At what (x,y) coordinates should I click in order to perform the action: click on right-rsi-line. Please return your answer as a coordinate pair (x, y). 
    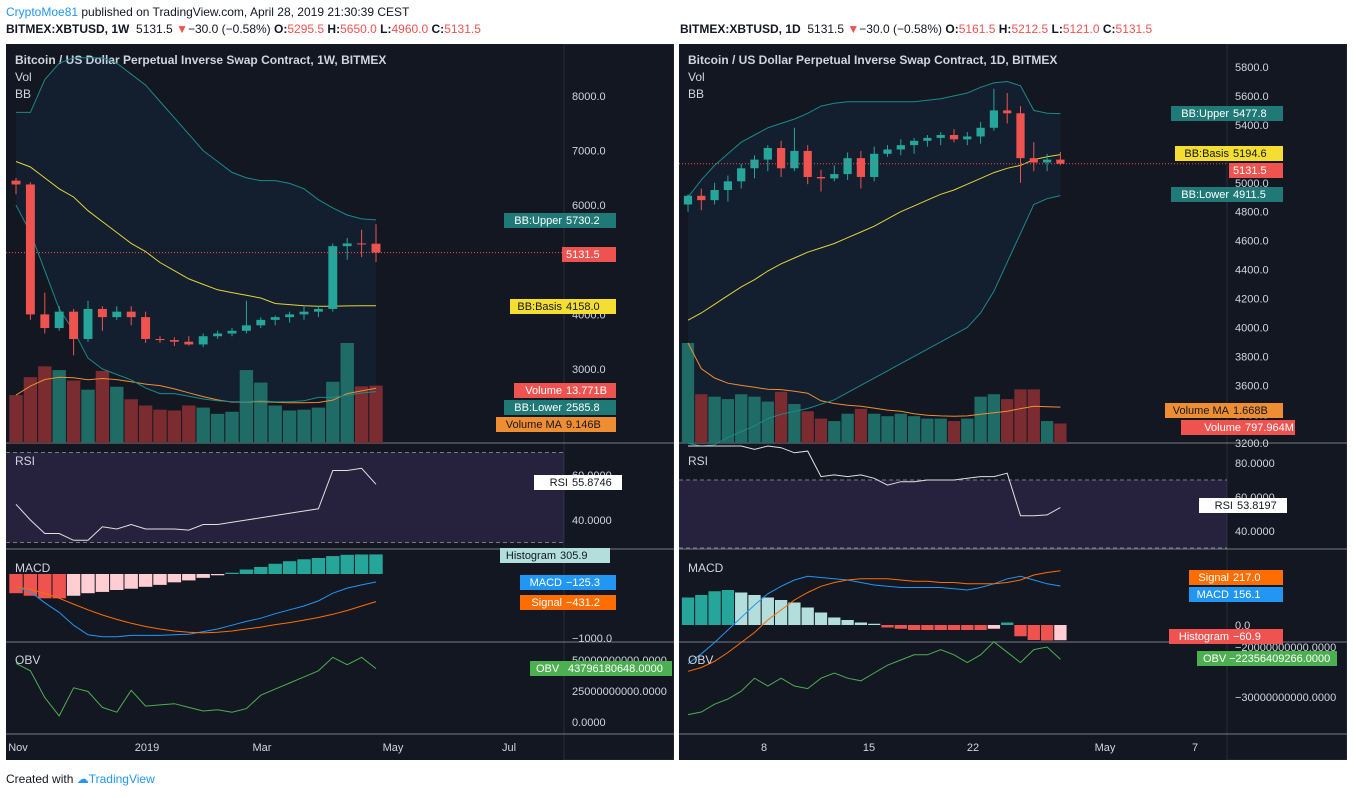
    Looking at the image, I should click on (874, 481).